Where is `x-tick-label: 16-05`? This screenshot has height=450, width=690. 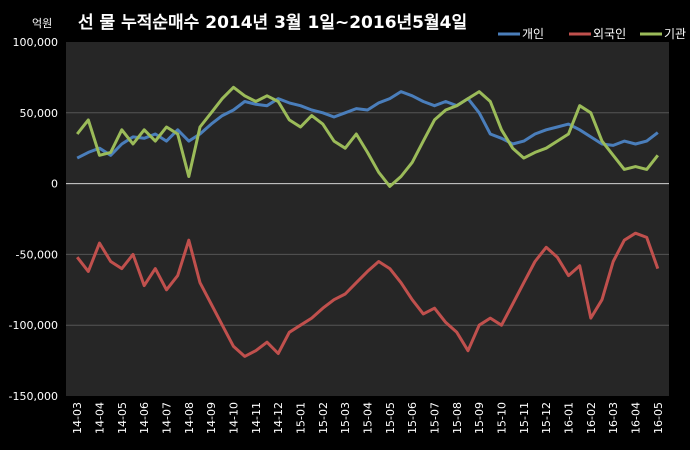
x-tick-label: 16-05 is located at coordinates (658, 418).